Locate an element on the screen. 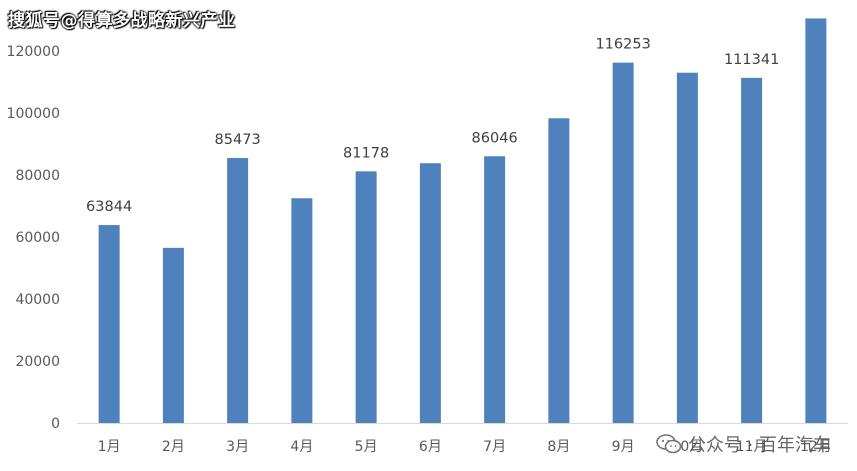 The image size is (857, 471). x-tick-label: 2月 is located at coordinates (173, 447).